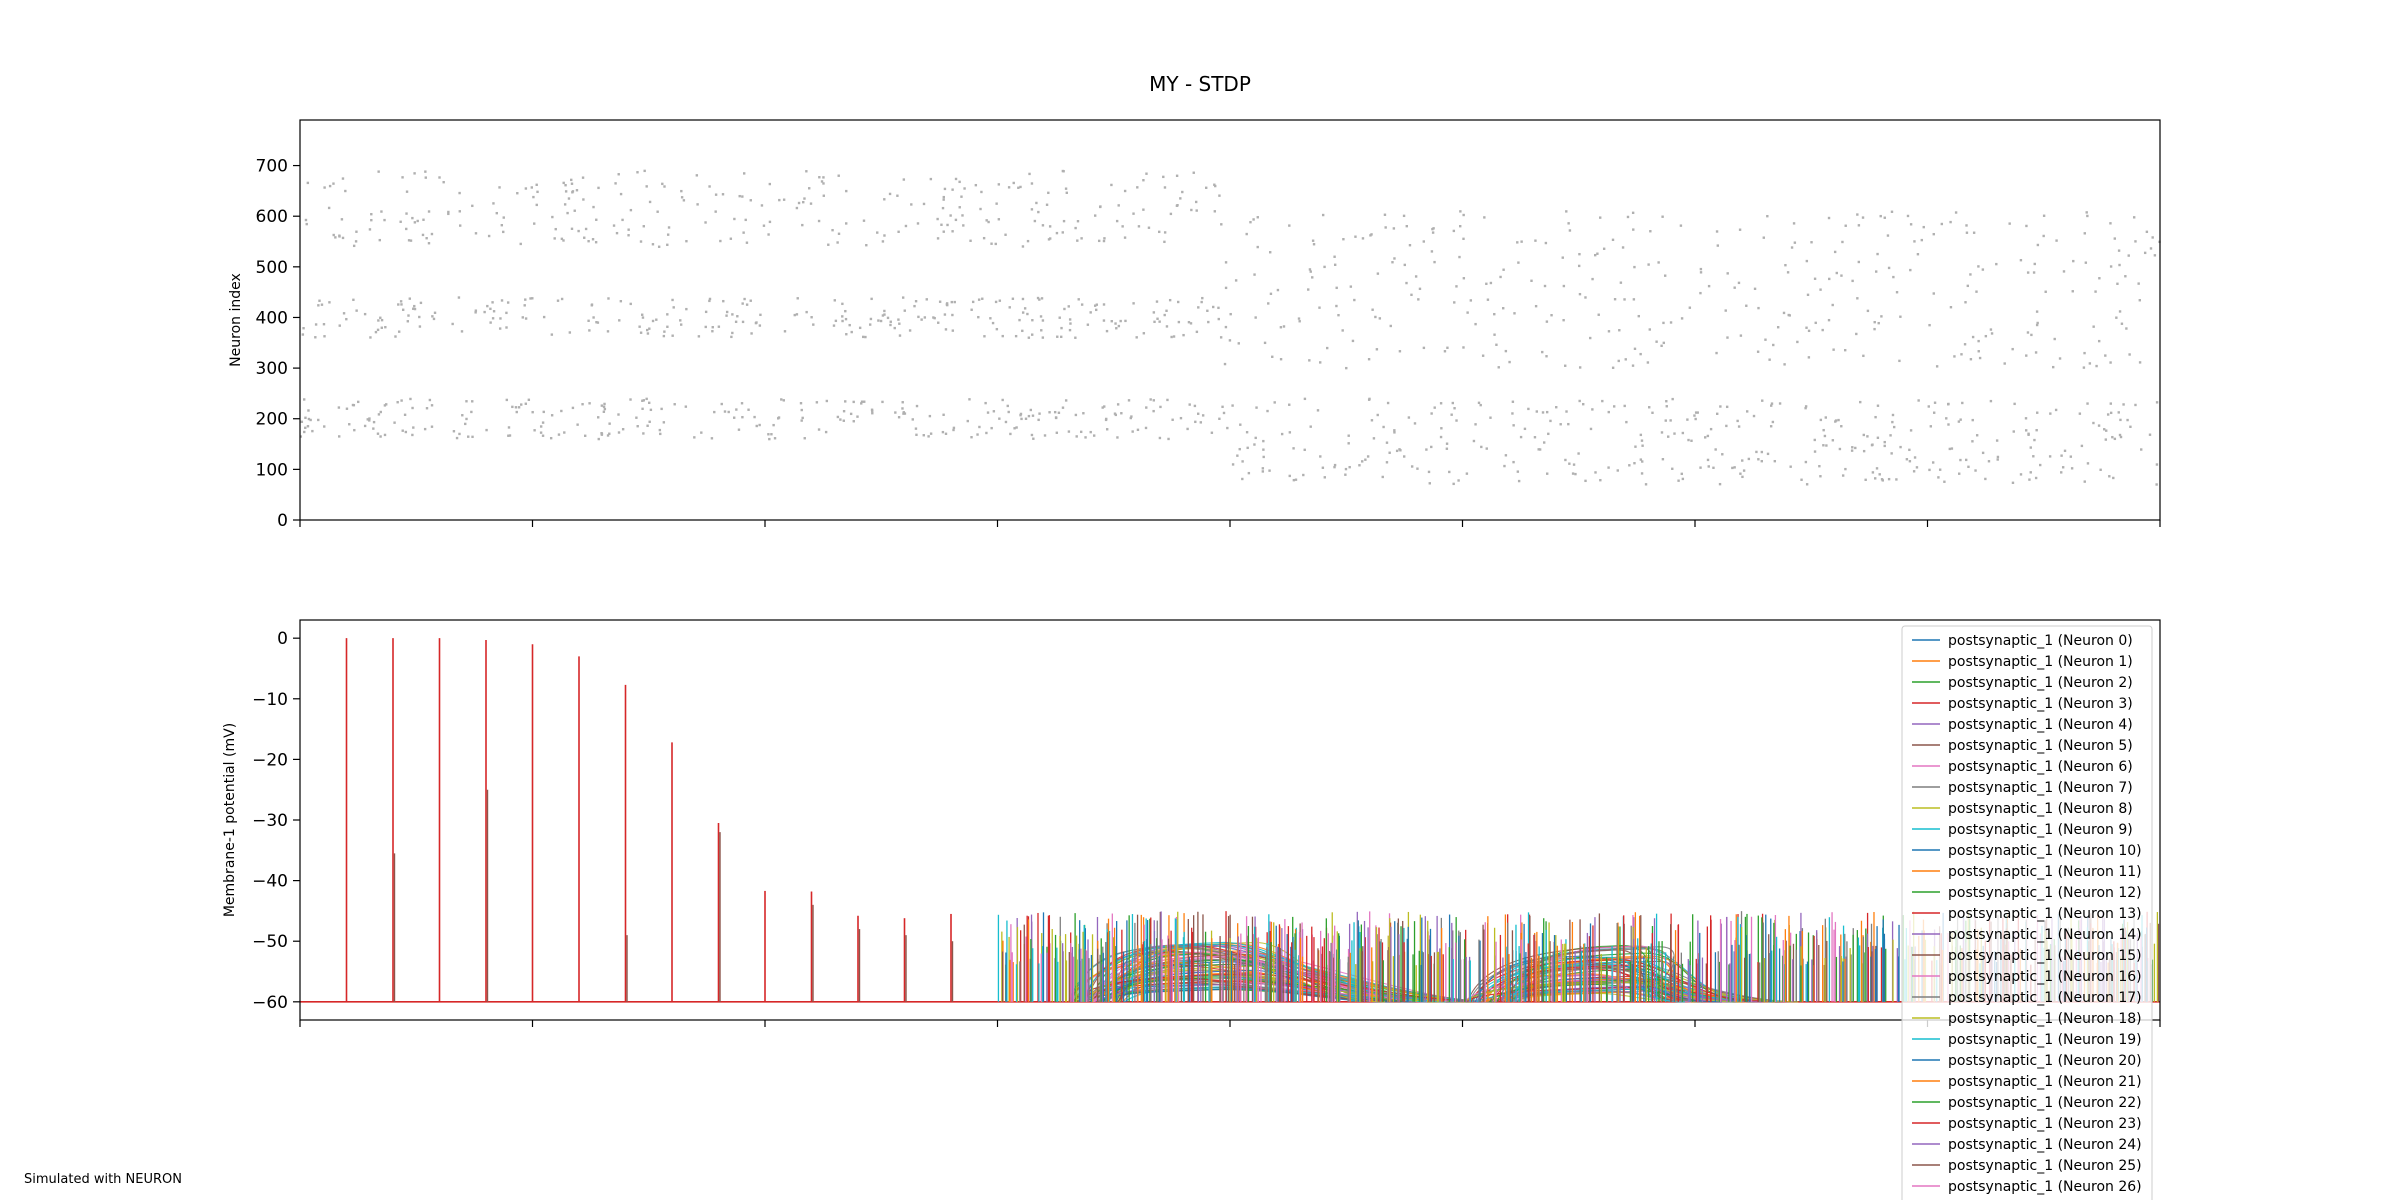 This screenshot has height=1200, width=2400. What do you see at coordinates (2045, 1124) in the screenshot?
I see `legend-entry: postsynaptic_1 (Neuron 23)` at bounding box center [2045, 1124].